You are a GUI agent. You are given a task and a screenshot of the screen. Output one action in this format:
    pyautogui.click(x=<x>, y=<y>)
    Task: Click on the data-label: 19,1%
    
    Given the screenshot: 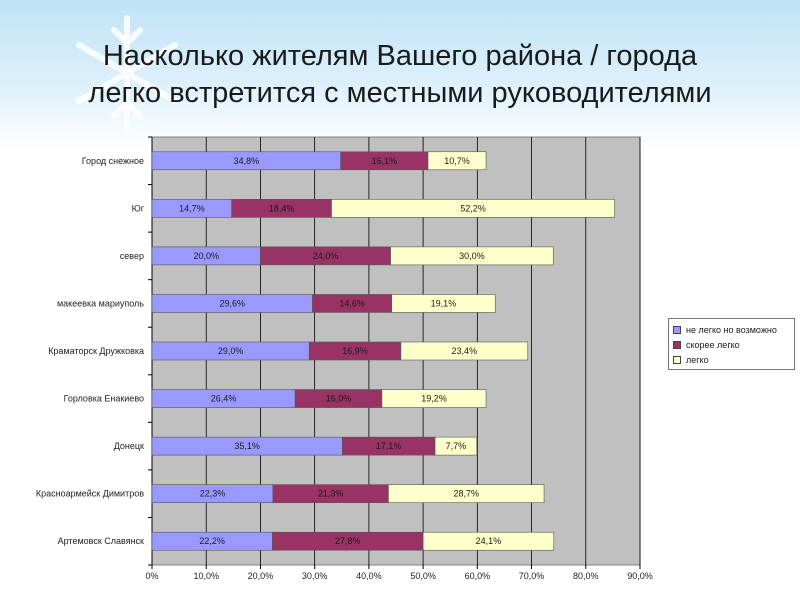 What is the action you would take?
    pyautogui.click(x=444, y=303)
    